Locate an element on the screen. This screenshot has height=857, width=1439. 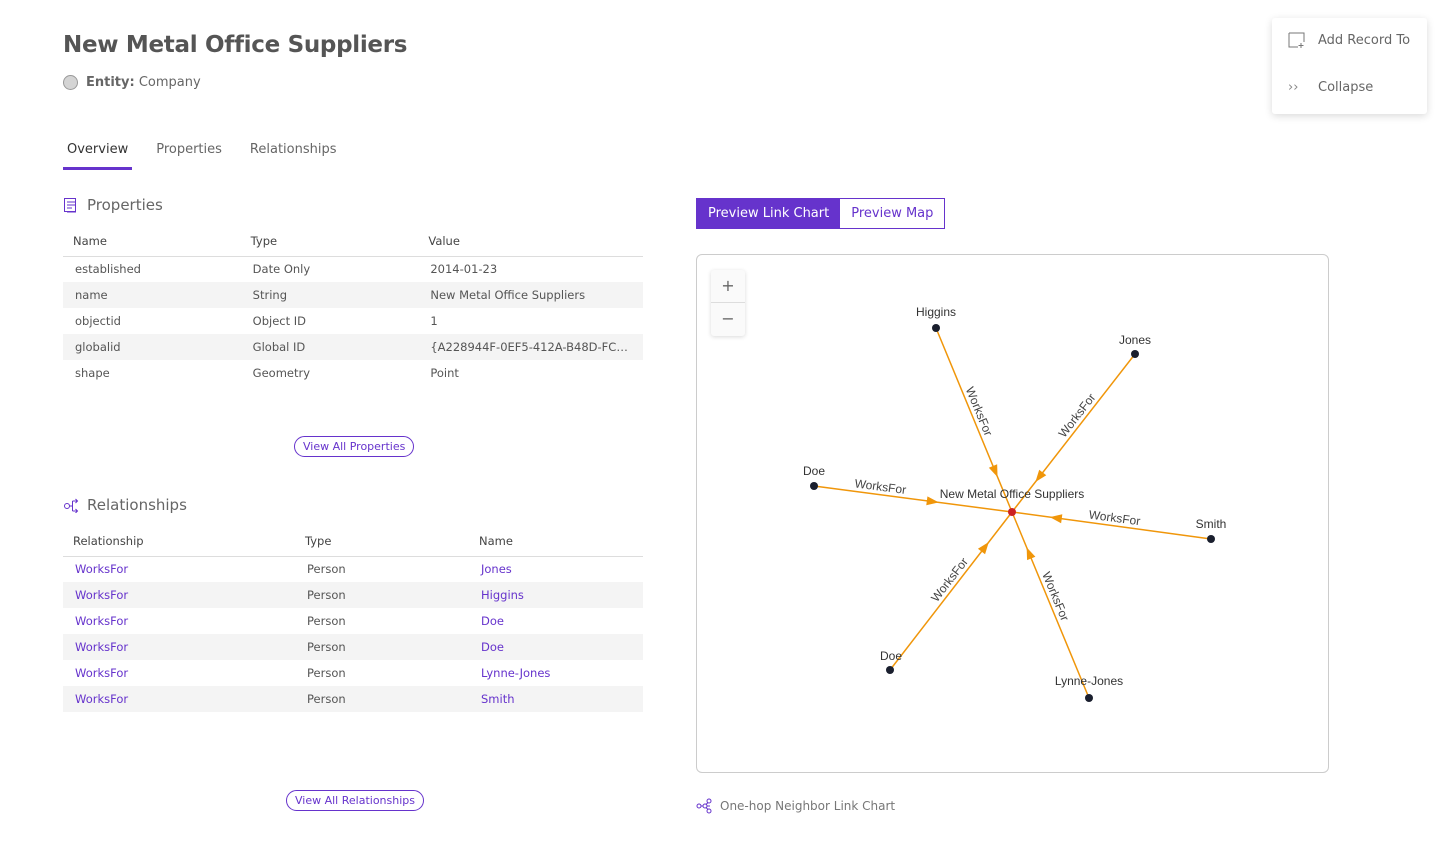
caption-text: One-hop Neighbor Link Chart is located at coordinates (808, 806).